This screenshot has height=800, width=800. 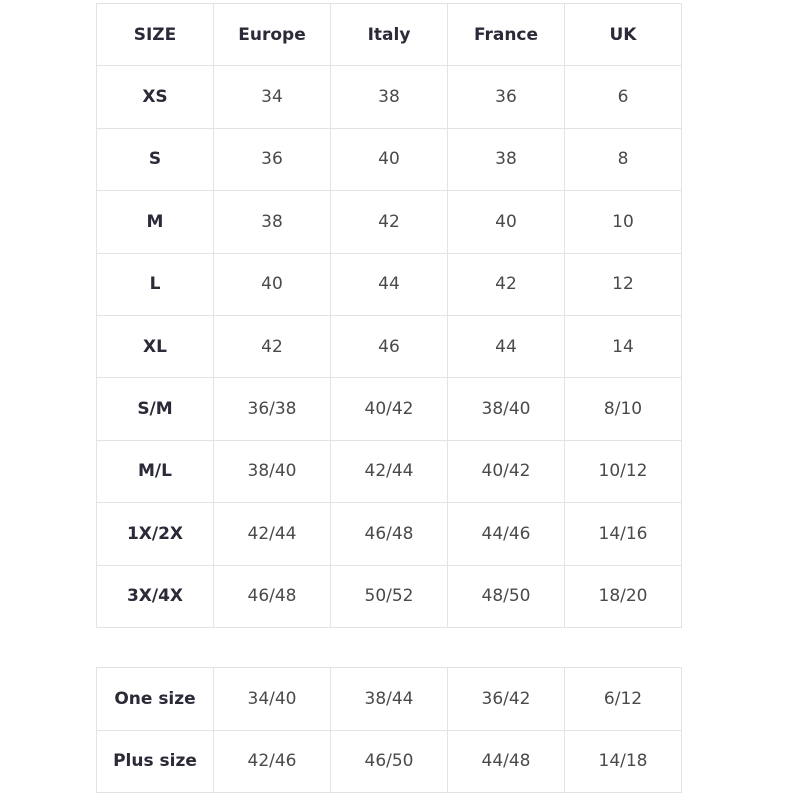 I want to click on table-cell: 36/38, so click(x=272, y=409).